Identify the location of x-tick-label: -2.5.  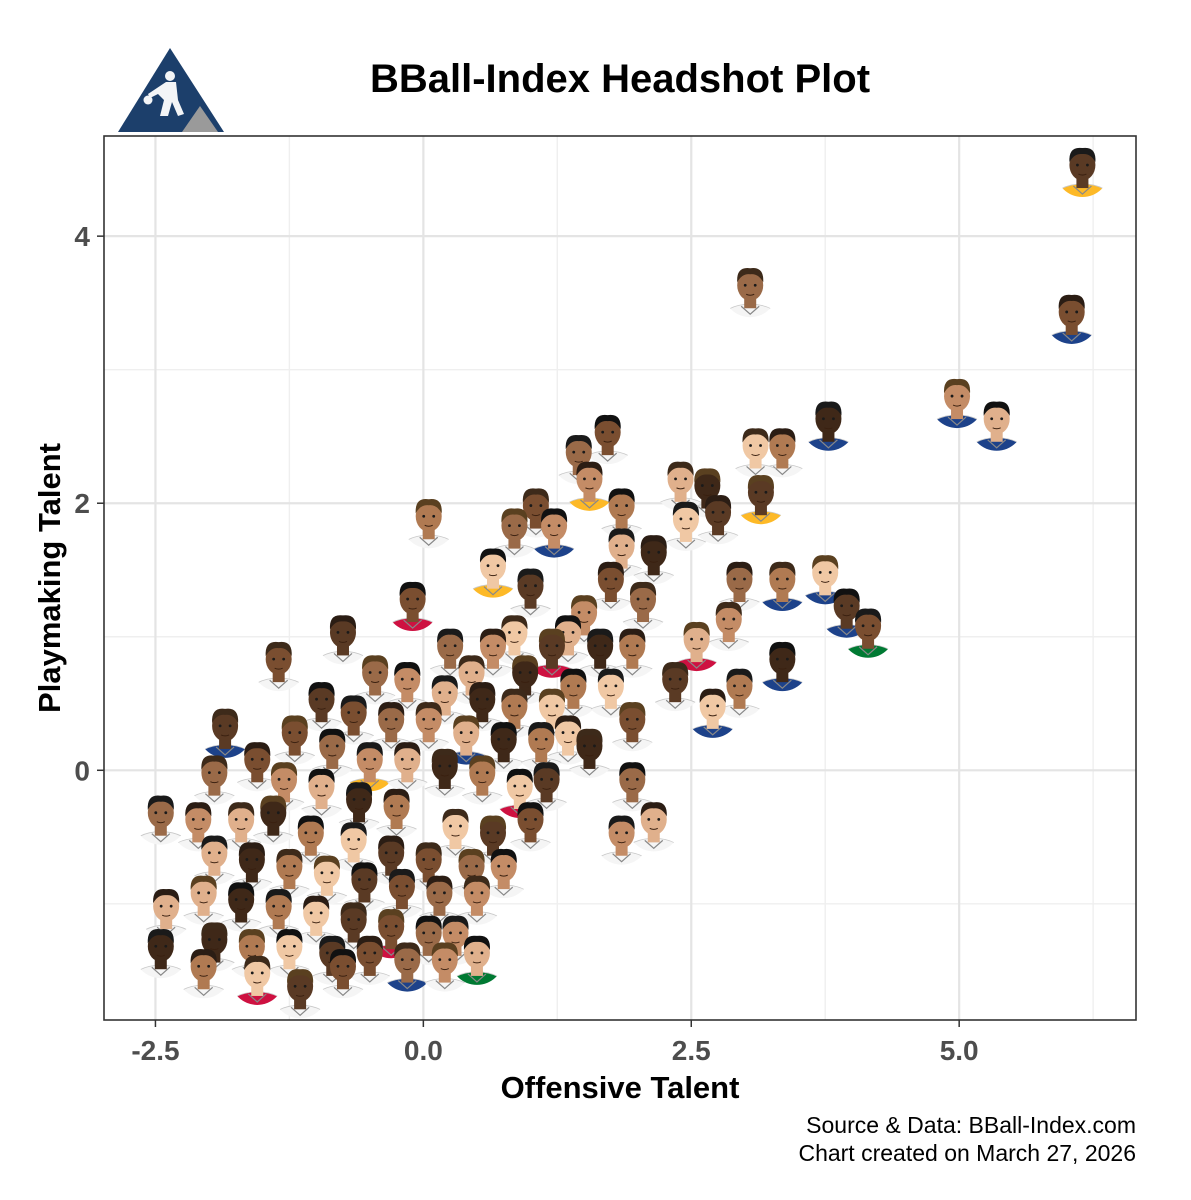
(155, 1050).